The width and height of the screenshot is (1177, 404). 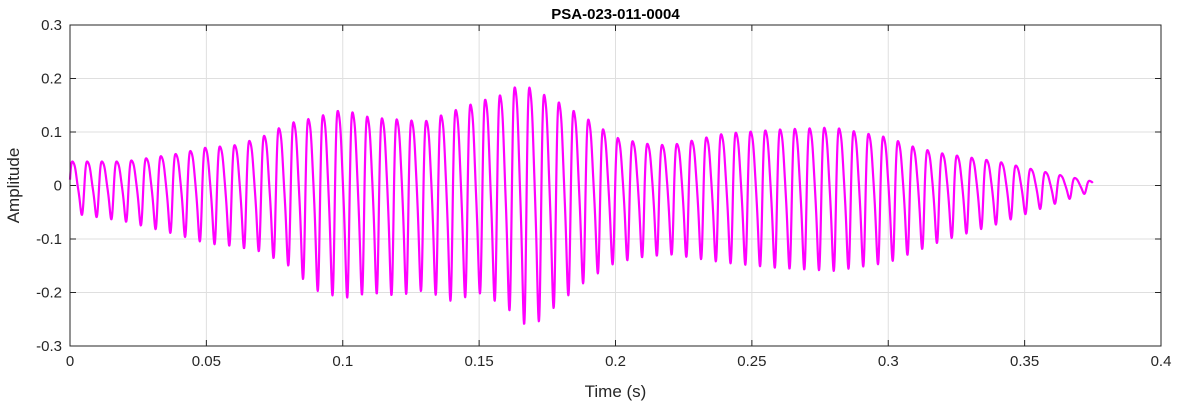 I want to click on x-tick-label: 0.35, so click(x=1024, y=361).